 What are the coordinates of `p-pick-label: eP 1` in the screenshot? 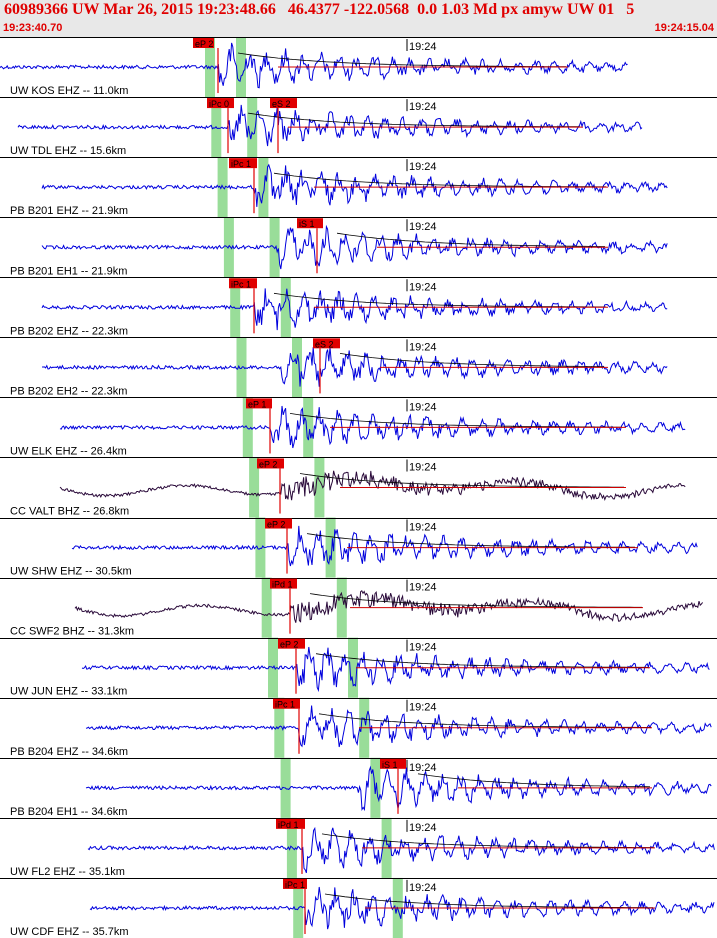 It's located at (257, 404).